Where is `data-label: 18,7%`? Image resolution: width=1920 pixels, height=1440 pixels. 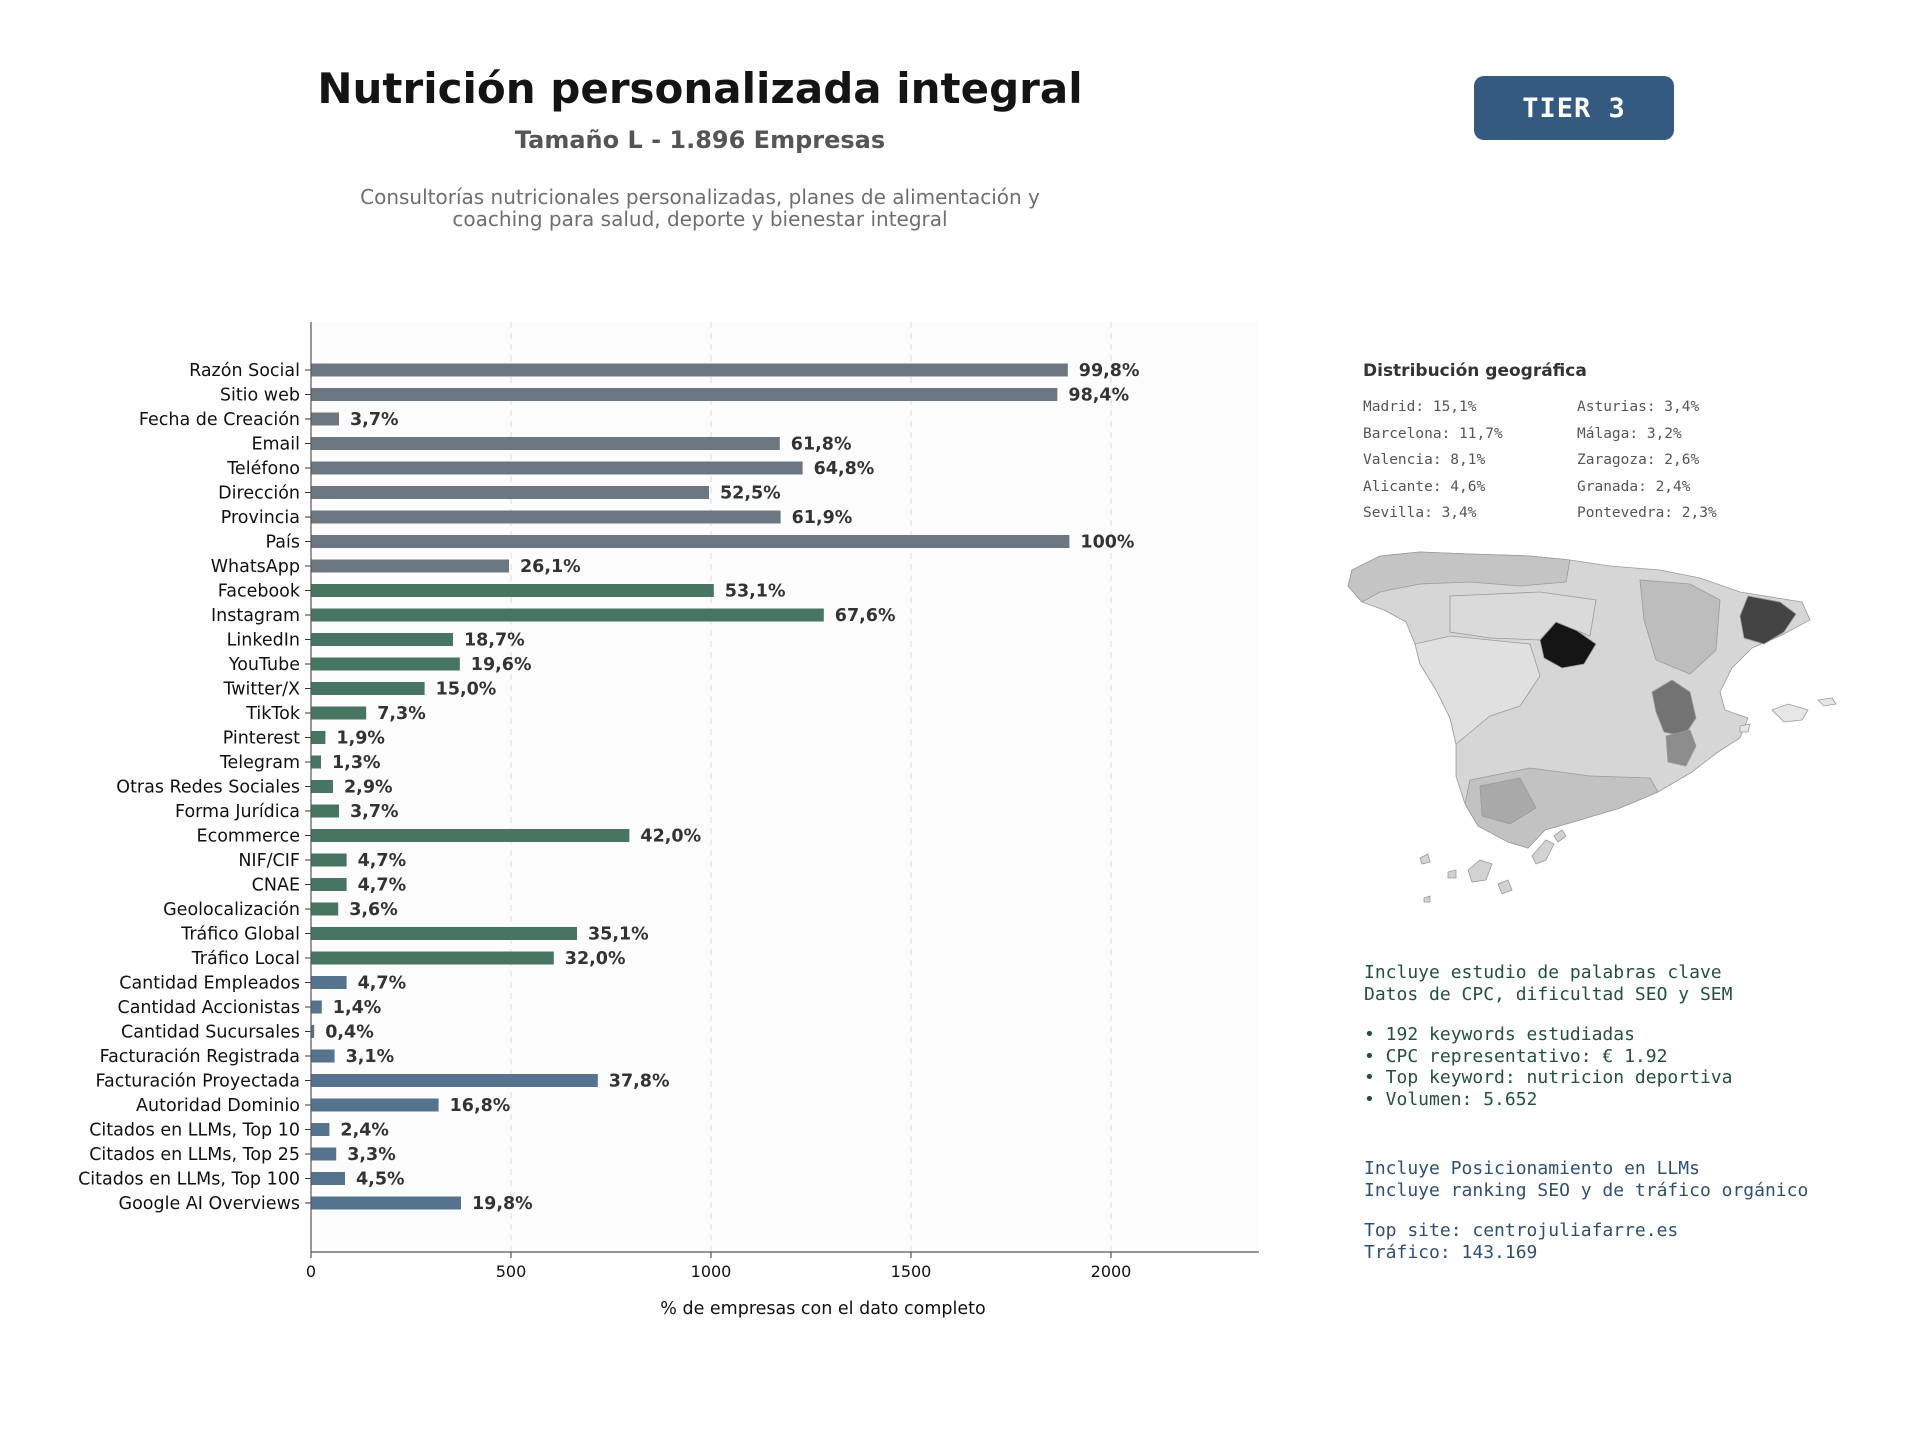
data-label: 18,7% is located at coordinates (494, 641).